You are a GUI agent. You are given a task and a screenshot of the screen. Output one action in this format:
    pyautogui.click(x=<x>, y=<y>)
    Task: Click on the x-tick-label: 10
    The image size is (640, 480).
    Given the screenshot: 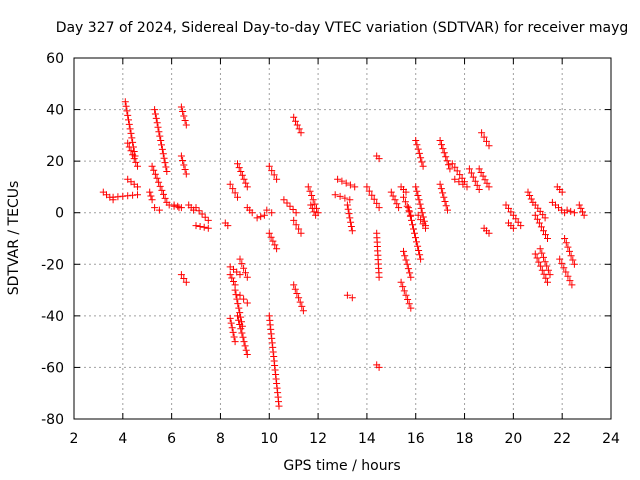 What is the action you would take?
    pyautogui.click(x=269, y=439)
    